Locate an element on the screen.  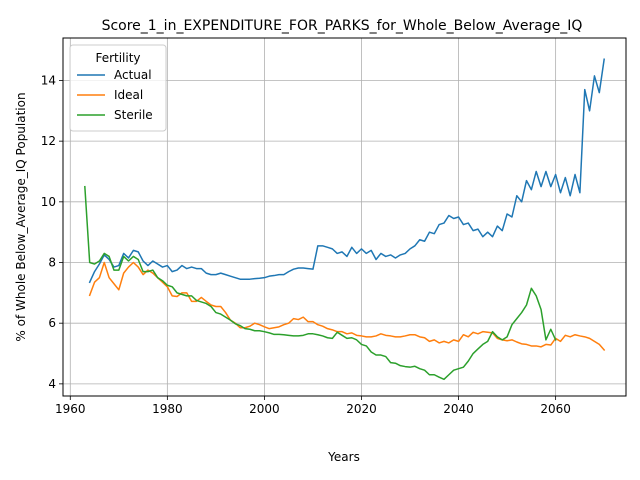
y-axis-label: % of Whole Below_Average_IQ Population is located at coordinates (21, 216).